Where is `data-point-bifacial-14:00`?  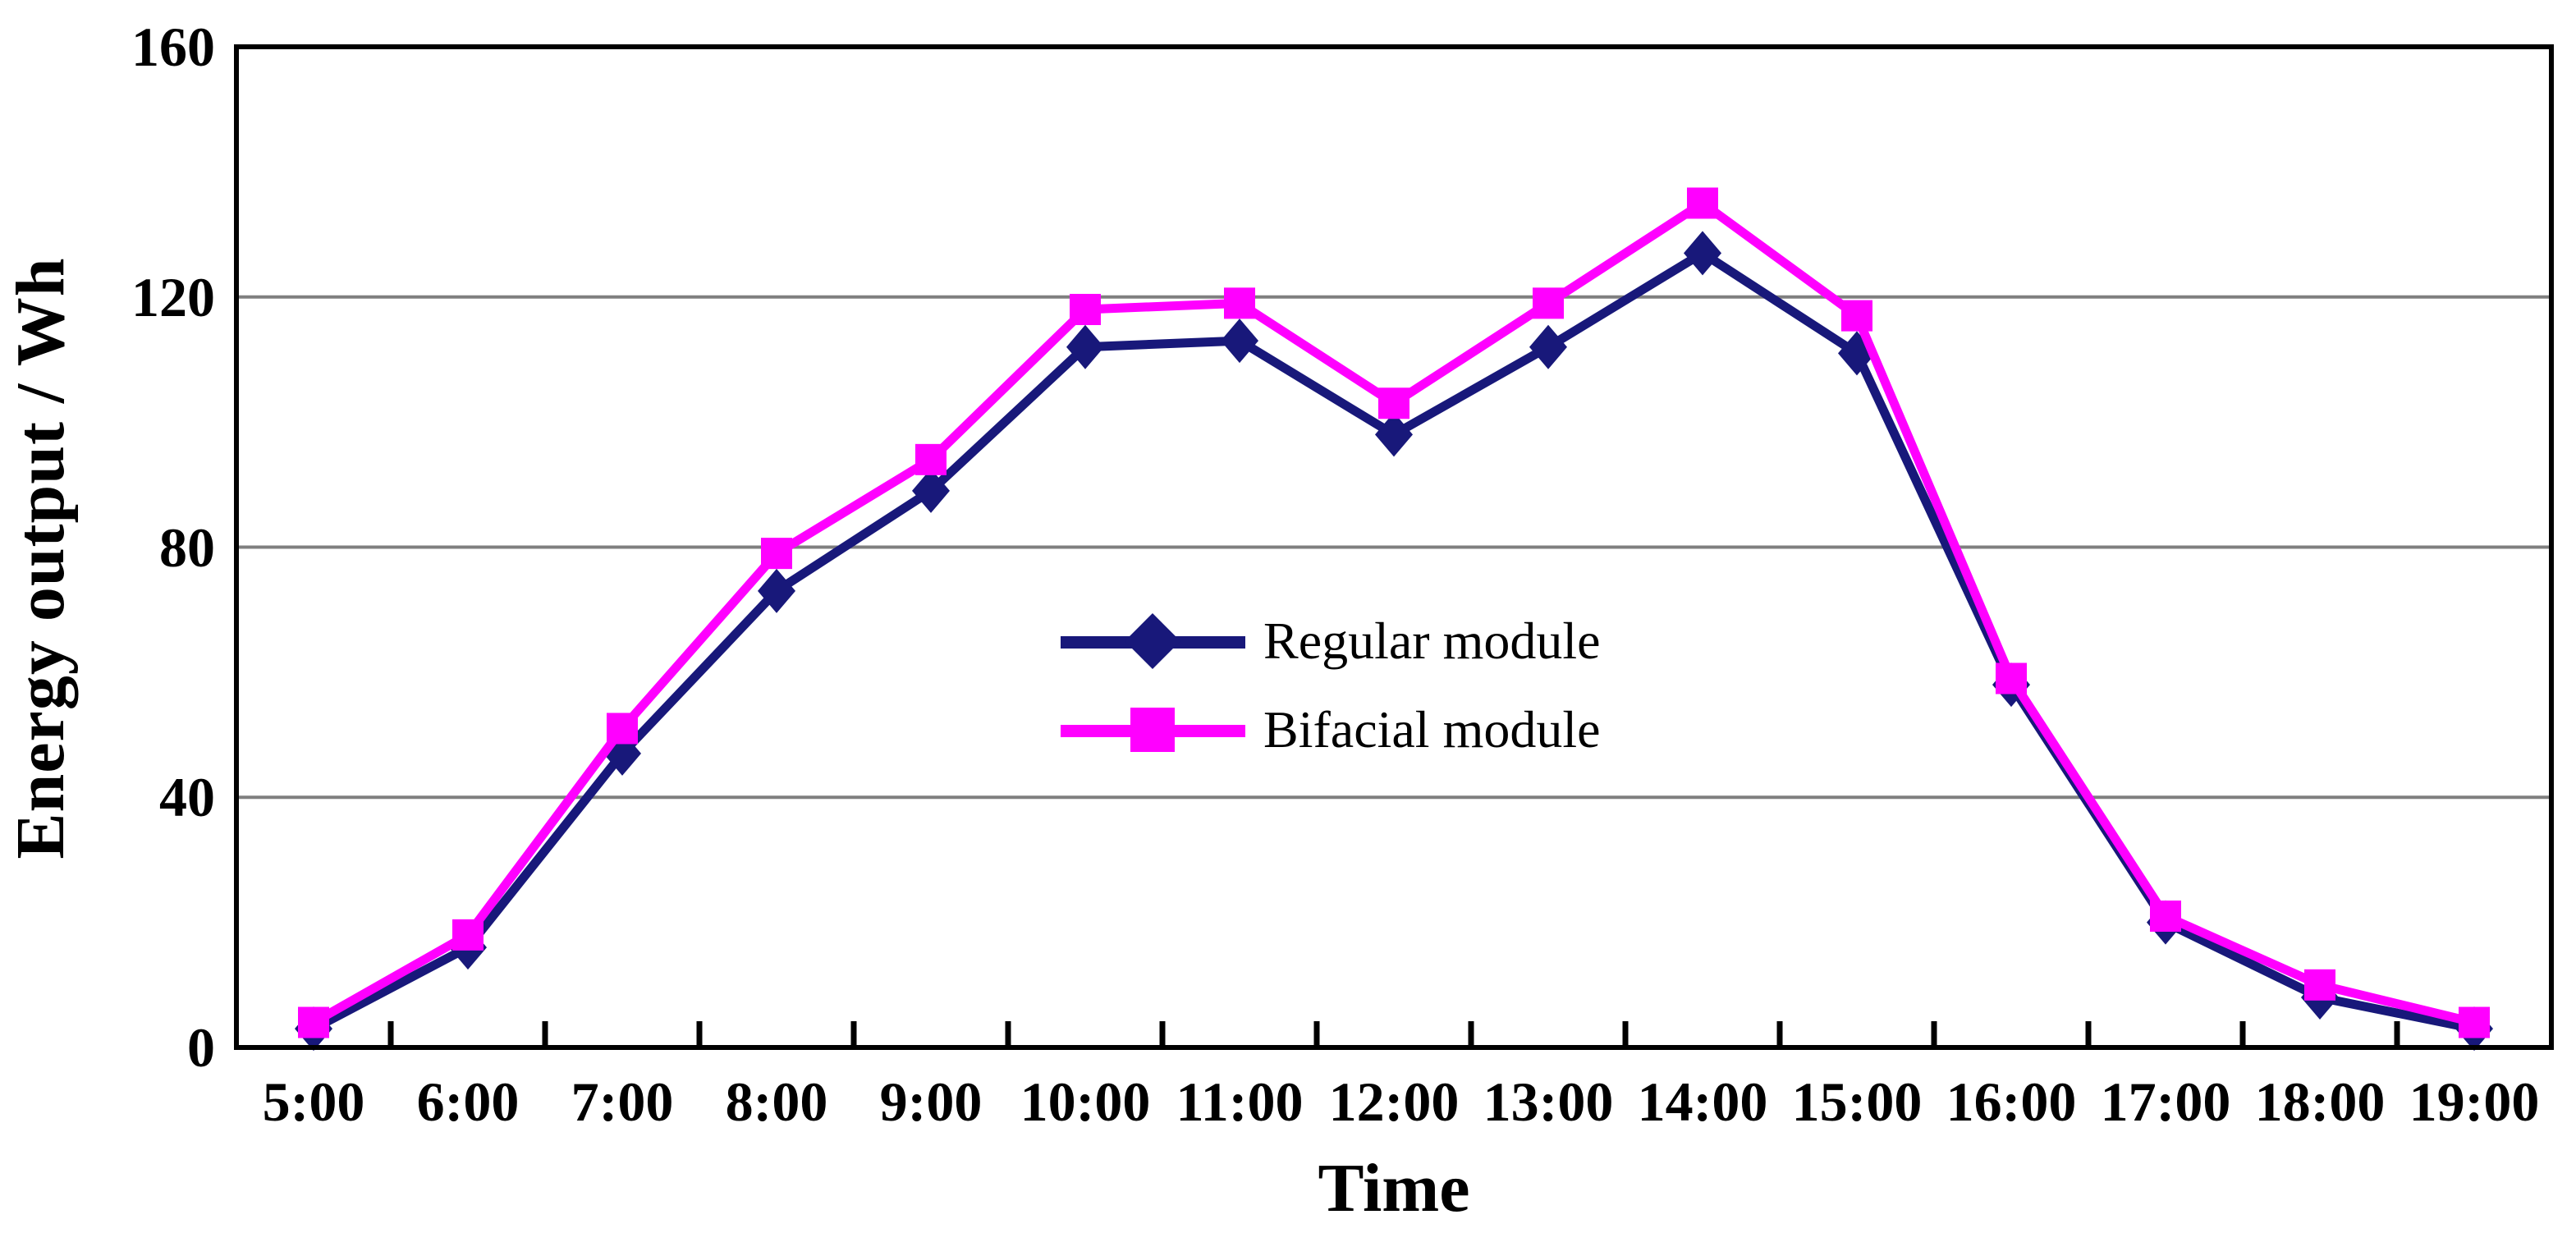 data-point-bifacial-14:00 is located at coordinates (1702, 203).